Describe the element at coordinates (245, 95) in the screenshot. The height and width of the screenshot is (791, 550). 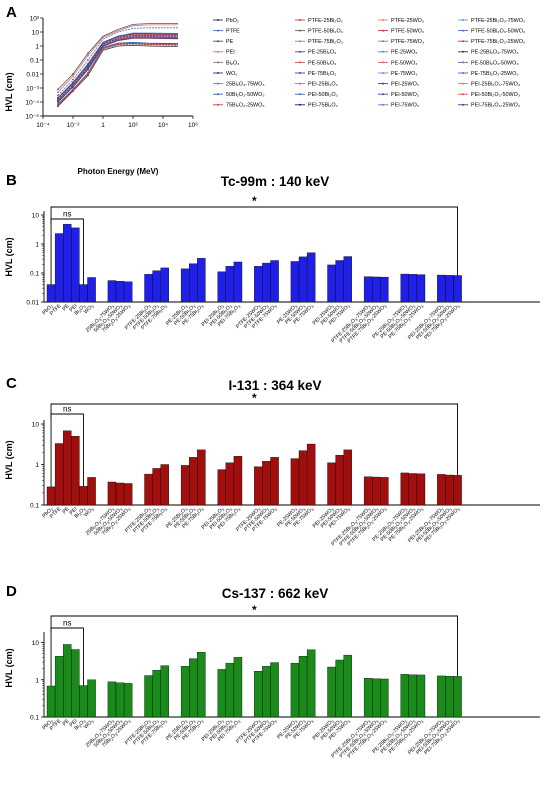
I see `legend-label: 50Bi₂O₃-50WO₃` at that location.